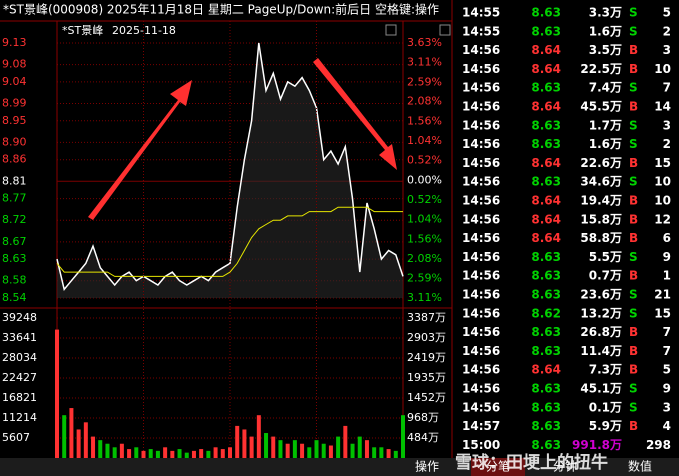 The image size is (679, 476). What do you see at coordinates (605, 50) in the screenshot?
I see `trade-volume: 3.5万` at bounding box center [605, 50].